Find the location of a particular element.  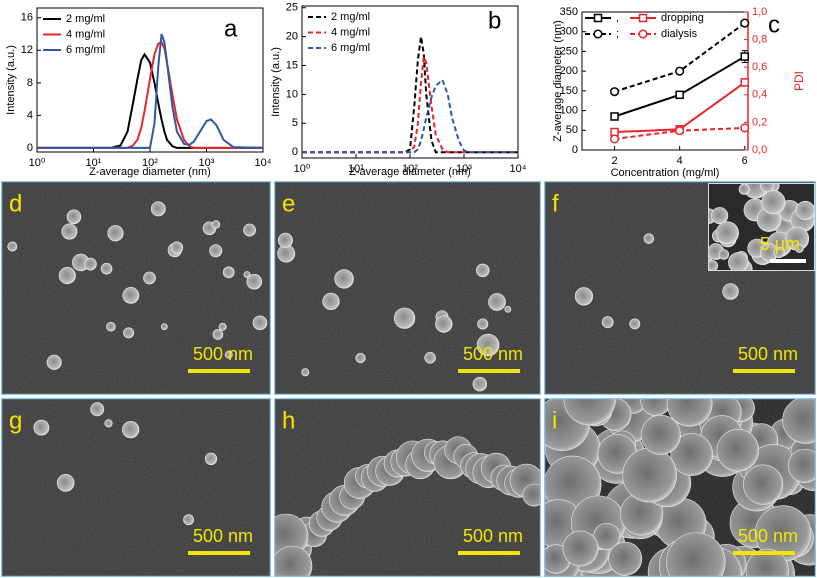

sem-noise is located at coordinates (407, 288).